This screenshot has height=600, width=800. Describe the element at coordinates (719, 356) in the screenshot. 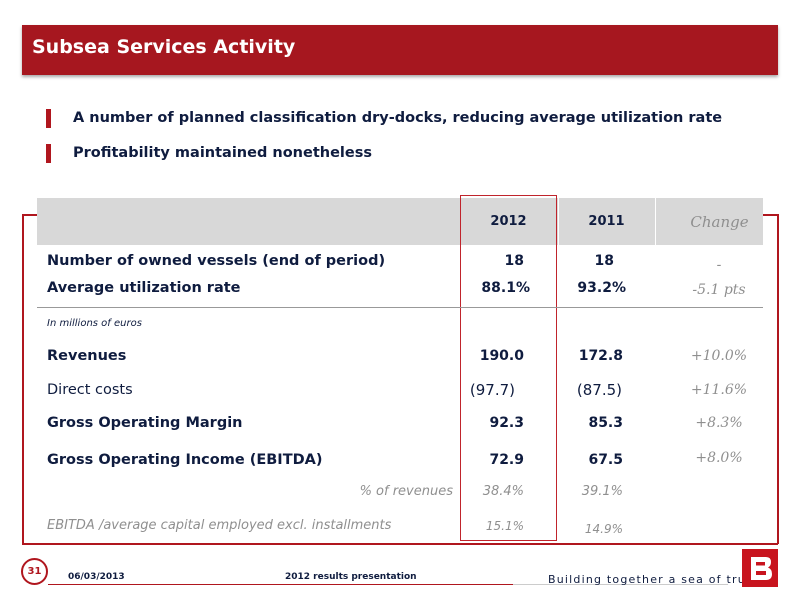

I see `revenues-change: +10.0%` at that location.